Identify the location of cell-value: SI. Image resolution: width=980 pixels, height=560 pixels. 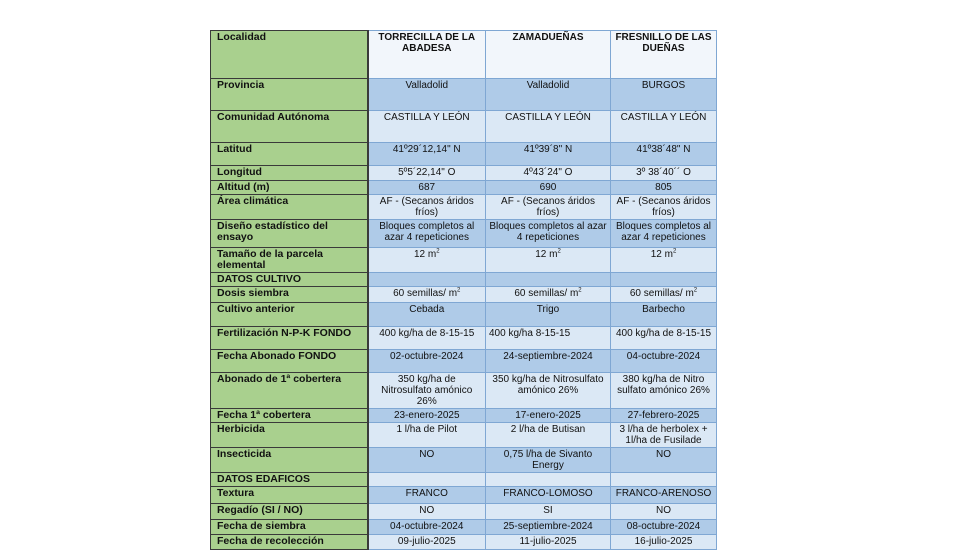
(548, 511).